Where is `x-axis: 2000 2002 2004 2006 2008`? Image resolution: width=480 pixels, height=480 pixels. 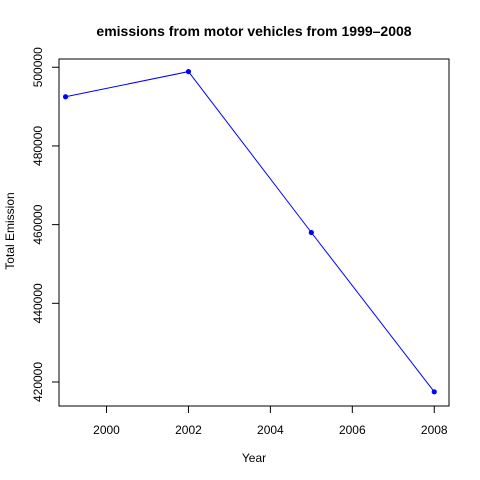 x-axis: 2000 2002 2004 2006 2008 is located at coordinates (270, 421).